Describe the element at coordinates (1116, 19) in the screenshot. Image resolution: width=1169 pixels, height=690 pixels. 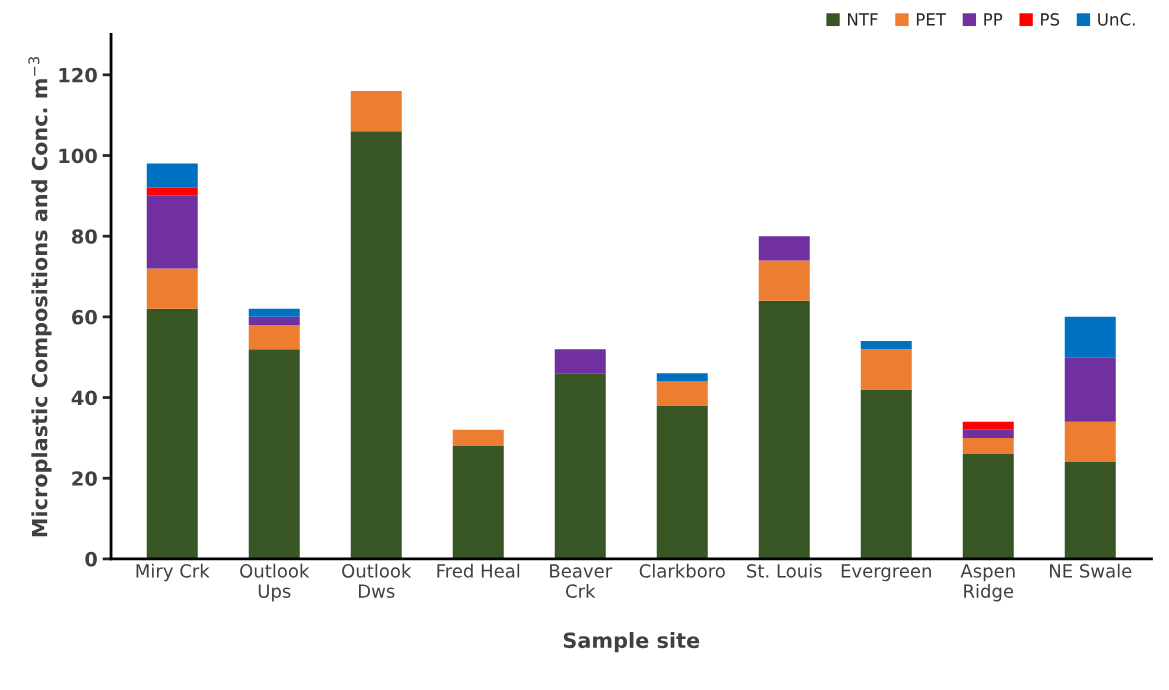
I see `legend-label: UnC.` at that location.